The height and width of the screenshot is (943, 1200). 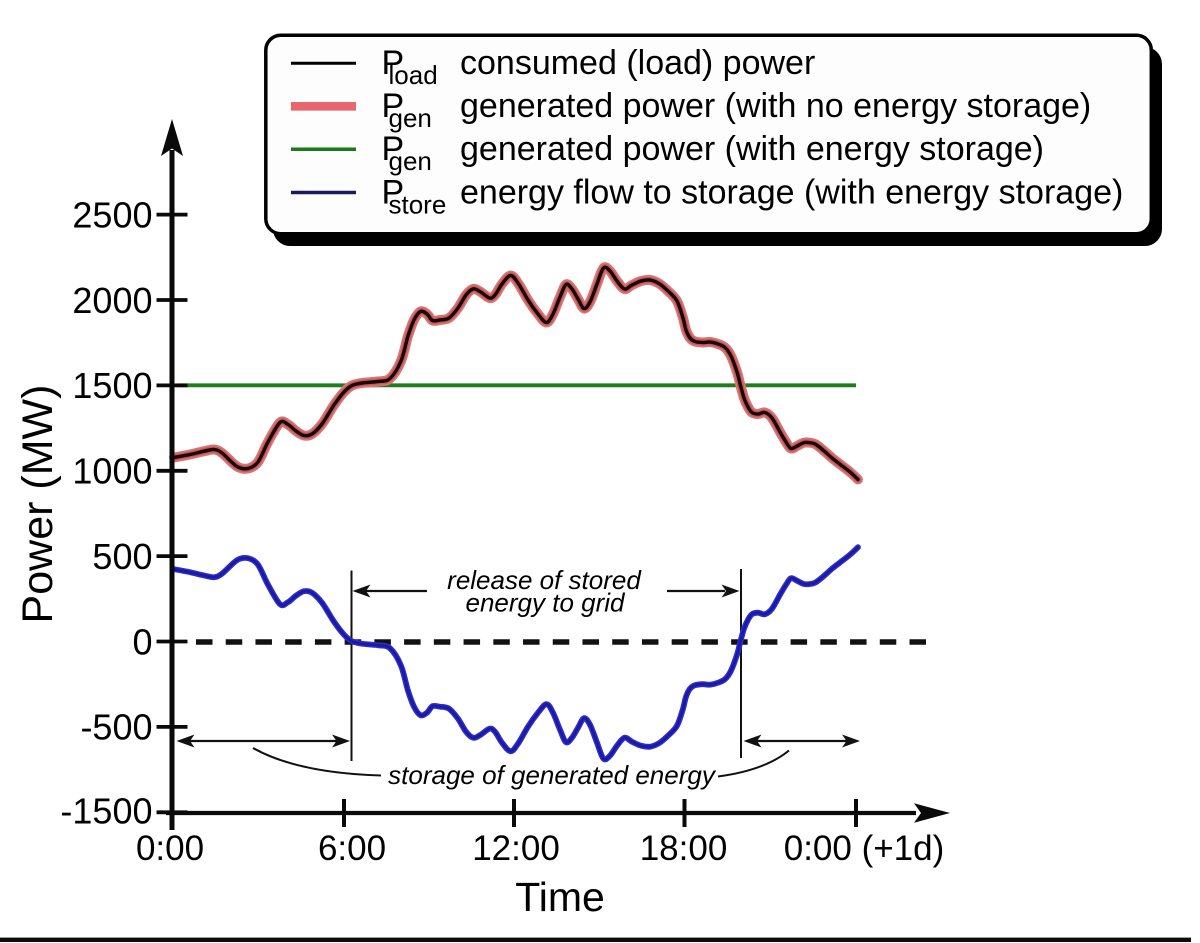 What do you see at coordinates (112, 471) in the screenshot?
I see `svg-text: 1000` at bounding box center [112, 471].